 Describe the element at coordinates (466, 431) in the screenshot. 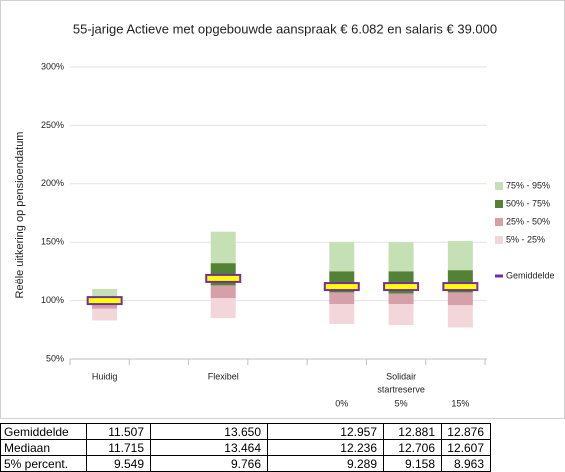

I see `table-cell: 12.876` at that location.